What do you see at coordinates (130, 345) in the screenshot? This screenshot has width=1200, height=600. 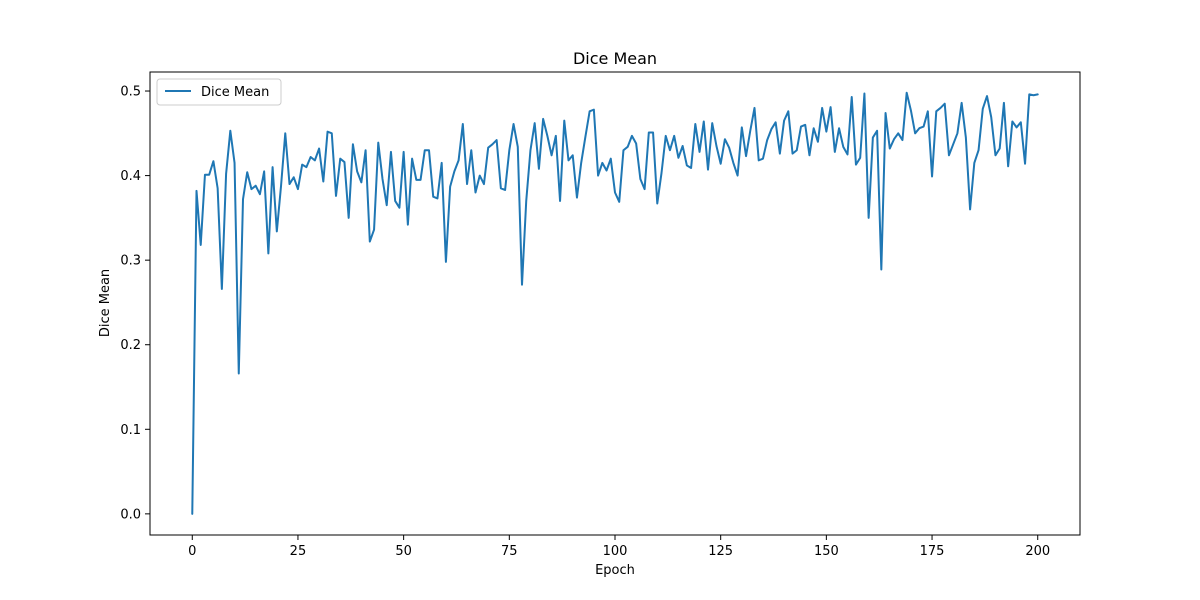 I see `y-tick-label: 0.2` at bounding box center [130, 345].